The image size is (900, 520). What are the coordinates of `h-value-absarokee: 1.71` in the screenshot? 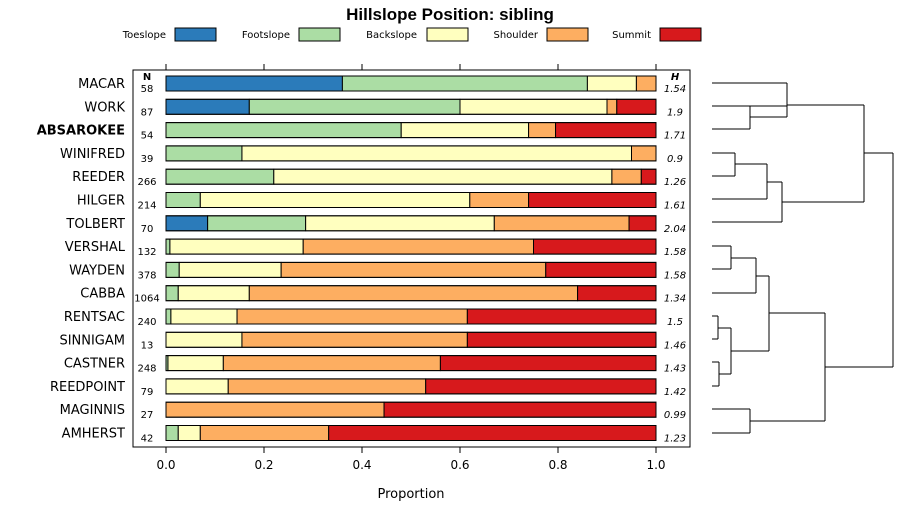 It's located at (675, 136).